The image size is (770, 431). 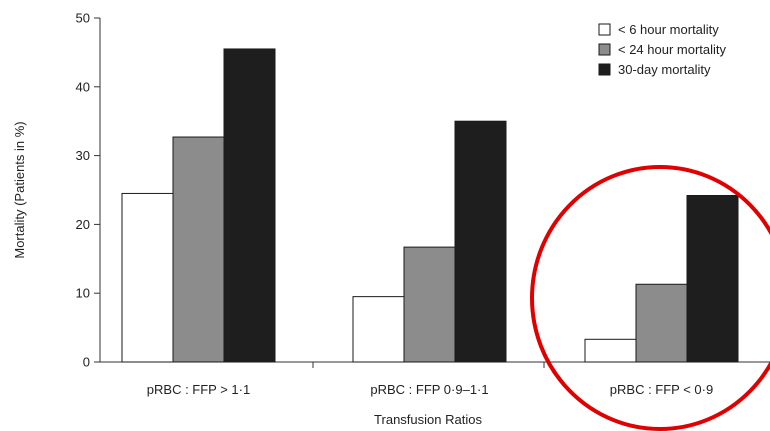 What do you see at coordinates (56, 190) in the screenshot?
I see `y-axis: Mortality (Patients in %) 0 10 20 30 40 50` at bounding box center [56, 190].